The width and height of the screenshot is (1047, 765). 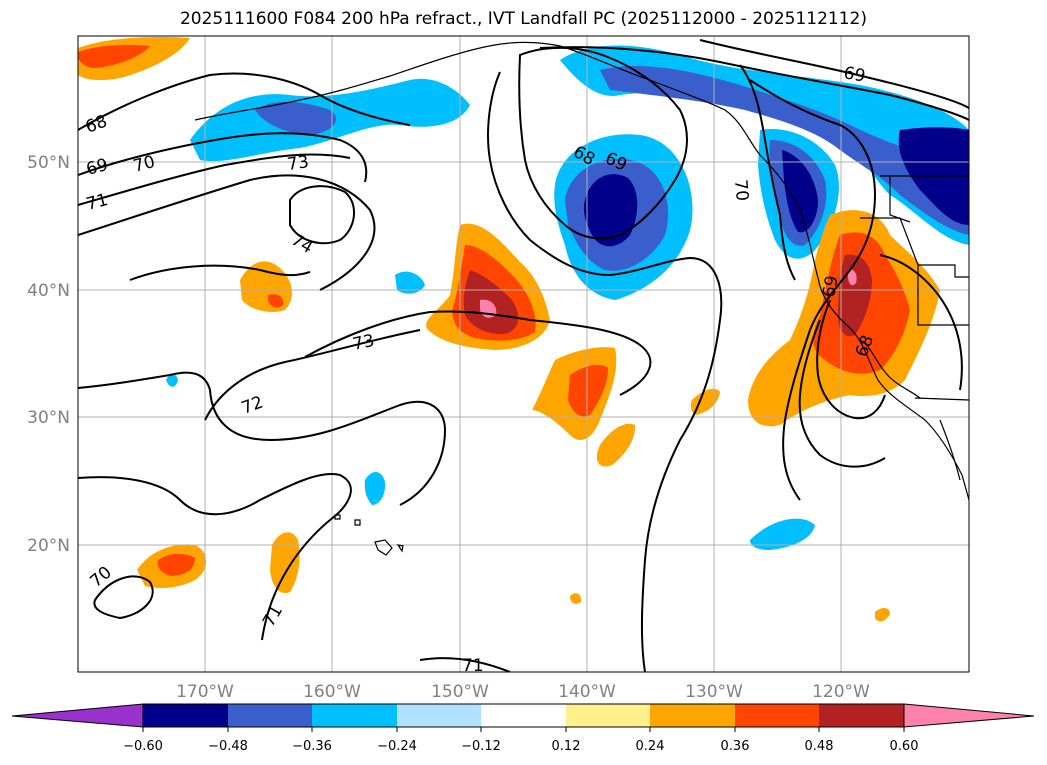 I want to click on lon-label: 120°W, so click(x=841, y=692).